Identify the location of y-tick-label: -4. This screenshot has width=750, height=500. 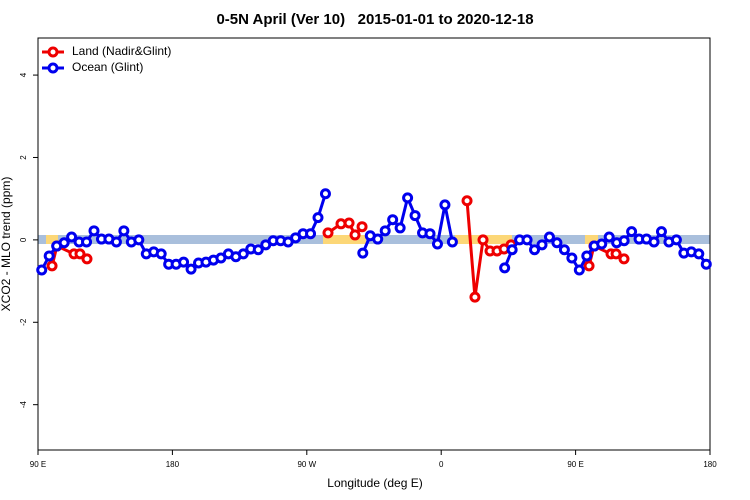
(23, 405).